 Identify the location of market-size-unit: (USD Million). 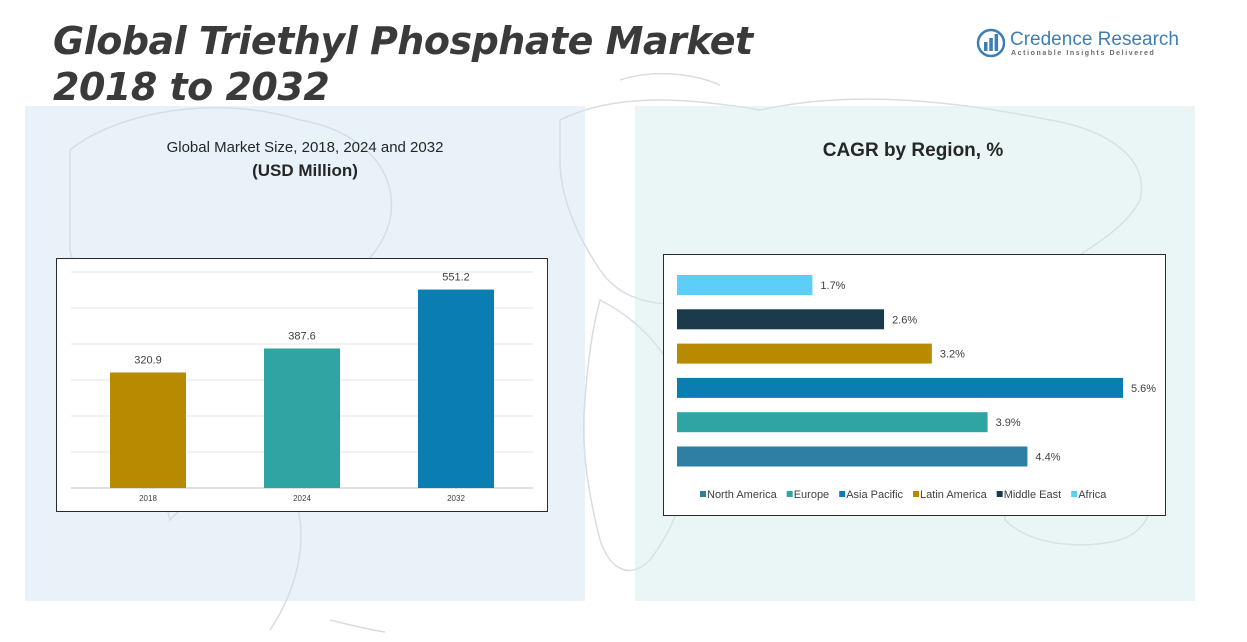
(305, 170).